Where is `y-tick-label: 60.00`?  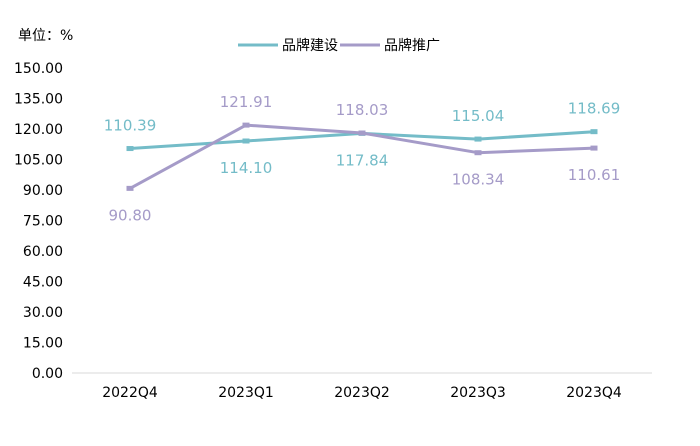
y-tick-label: 60.00 is located at coordinates (43, 252).